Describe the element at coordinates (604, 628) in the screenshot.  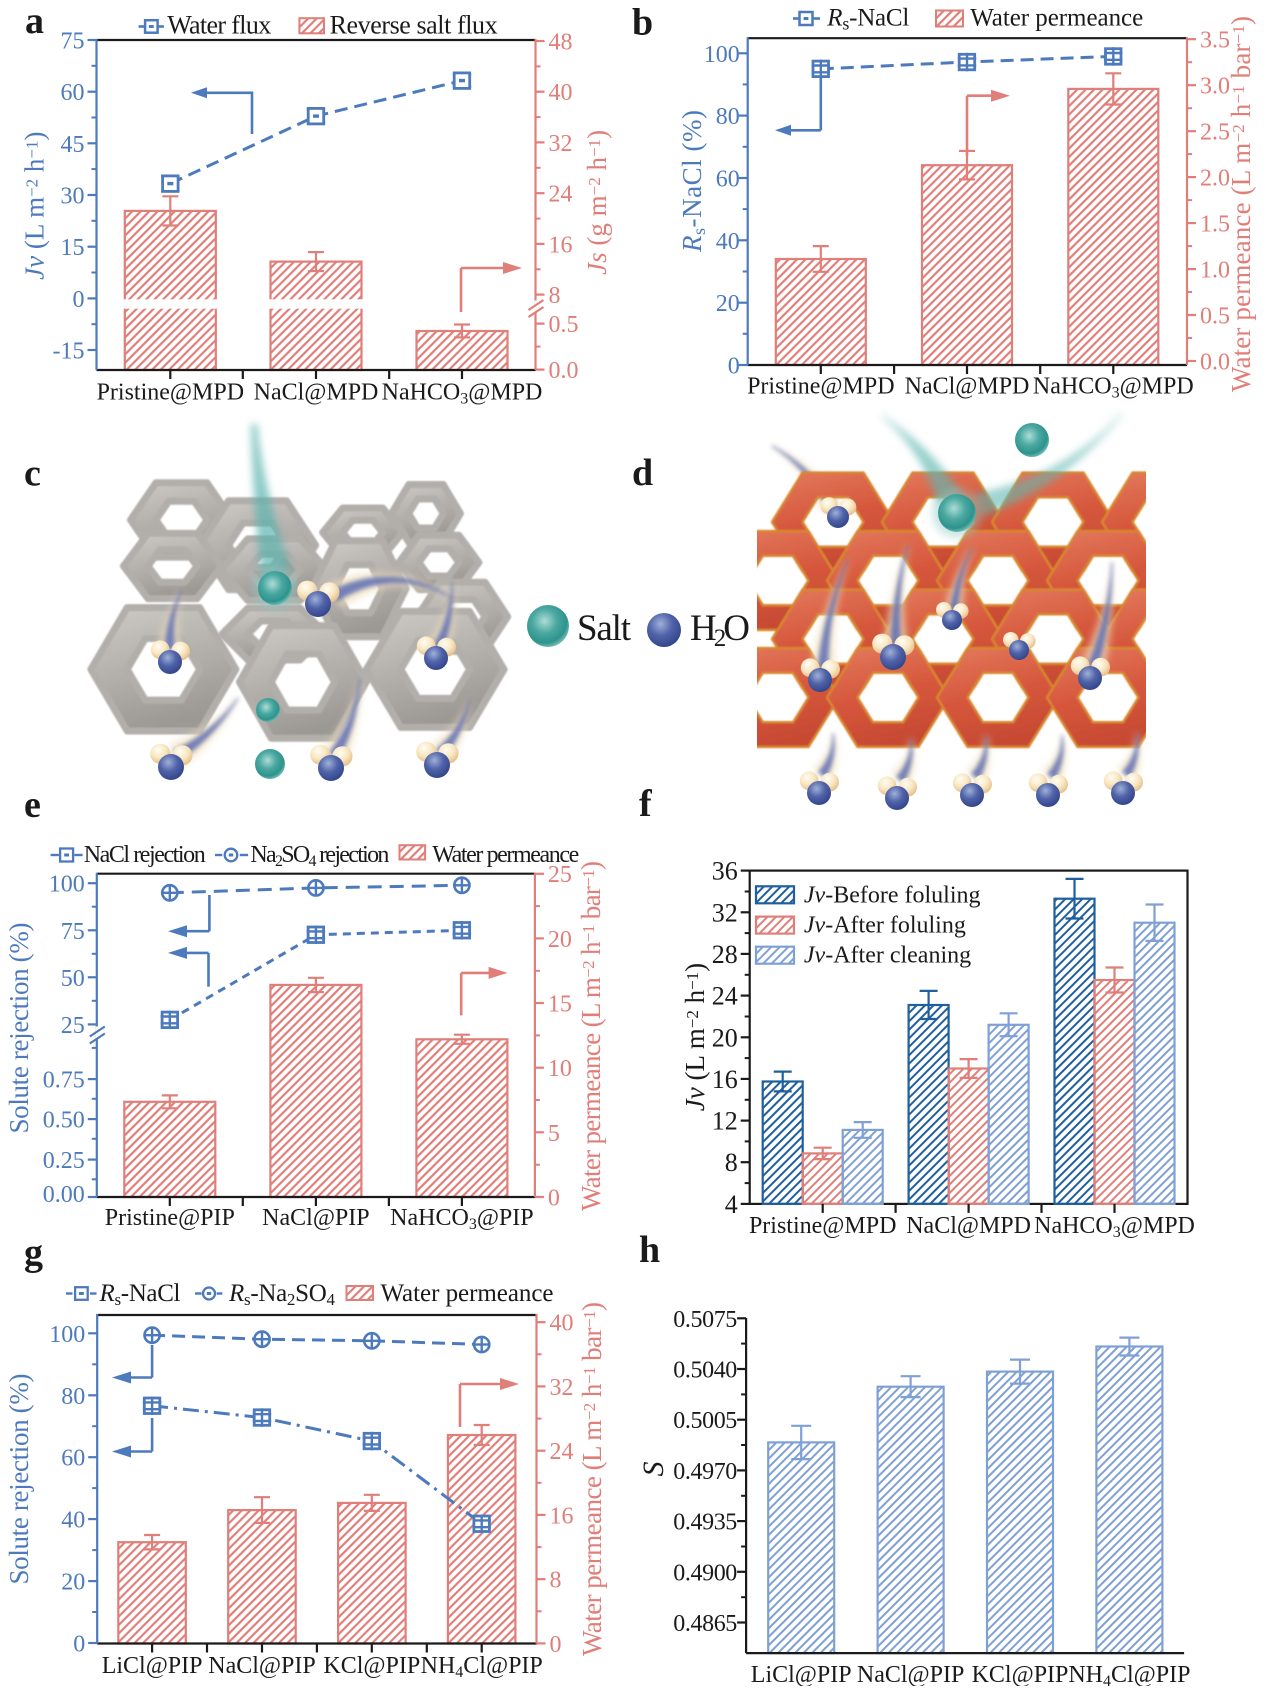
I see `svg-text: Salt` at that location.